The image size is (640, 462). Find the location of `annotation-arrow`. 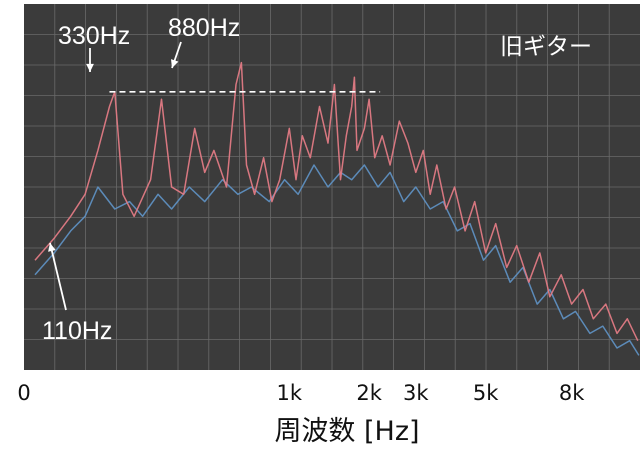

annotation-arrow is located at coordinates (58, 276).